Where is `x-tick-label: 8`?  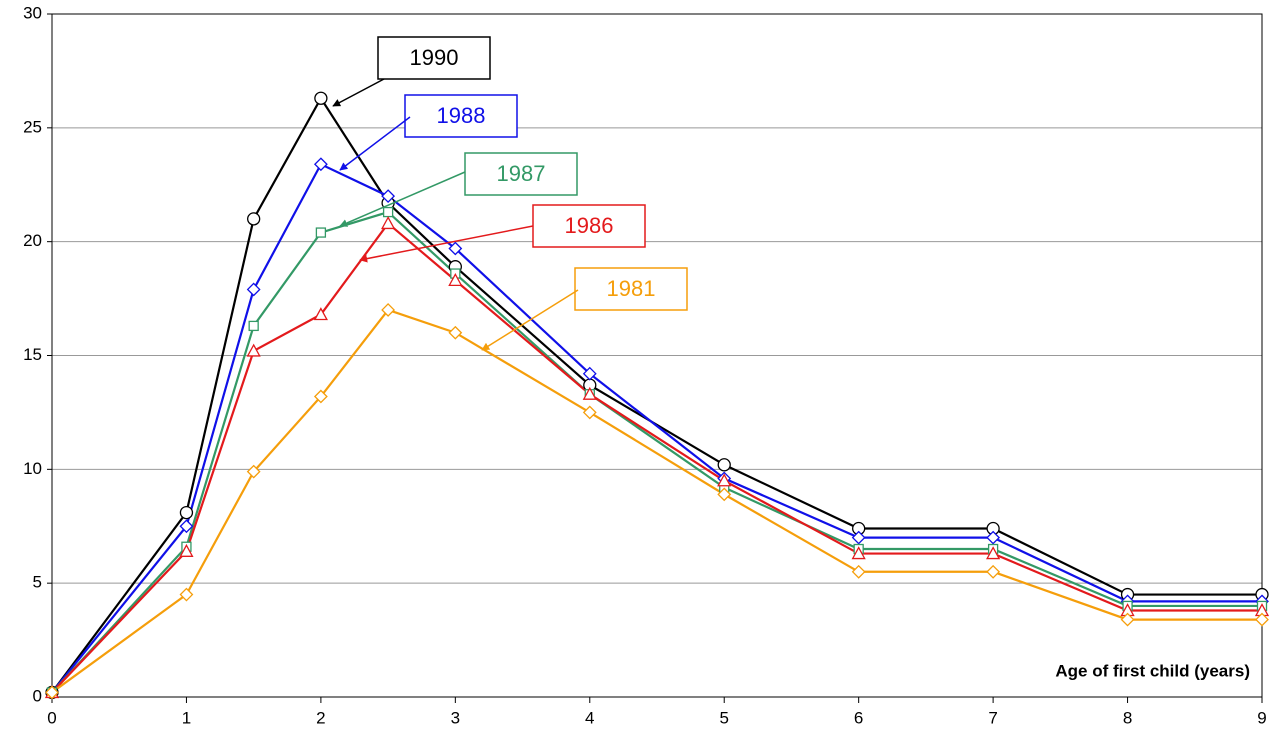
x-tick-label: 8 is located at coordinates (1127, 717).